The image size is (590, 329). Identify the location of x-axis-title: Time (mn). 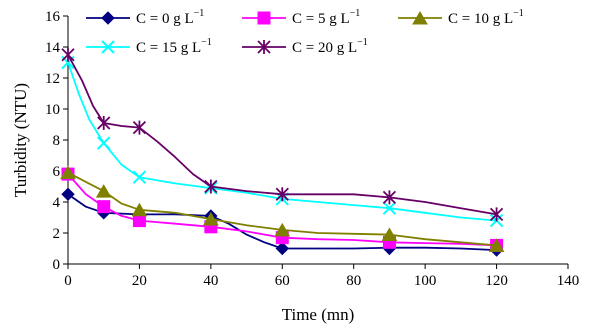
(318, 314).